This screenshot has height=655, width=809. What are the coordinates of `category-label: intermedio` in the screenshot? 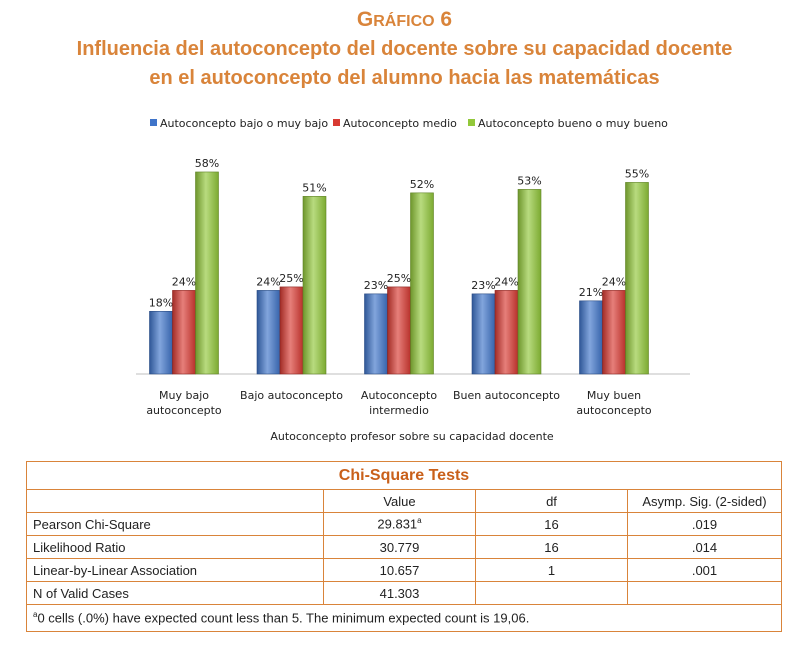 It's located at (399, 410).